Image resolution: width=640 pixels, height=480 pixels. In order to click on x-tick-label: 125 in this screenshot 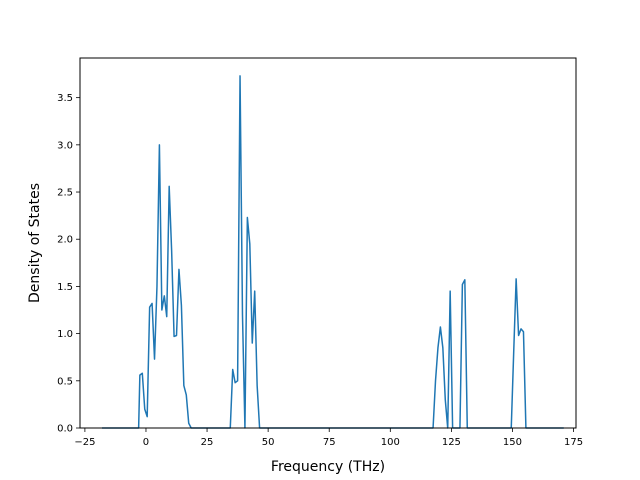, I will do `click(451, 442)`.